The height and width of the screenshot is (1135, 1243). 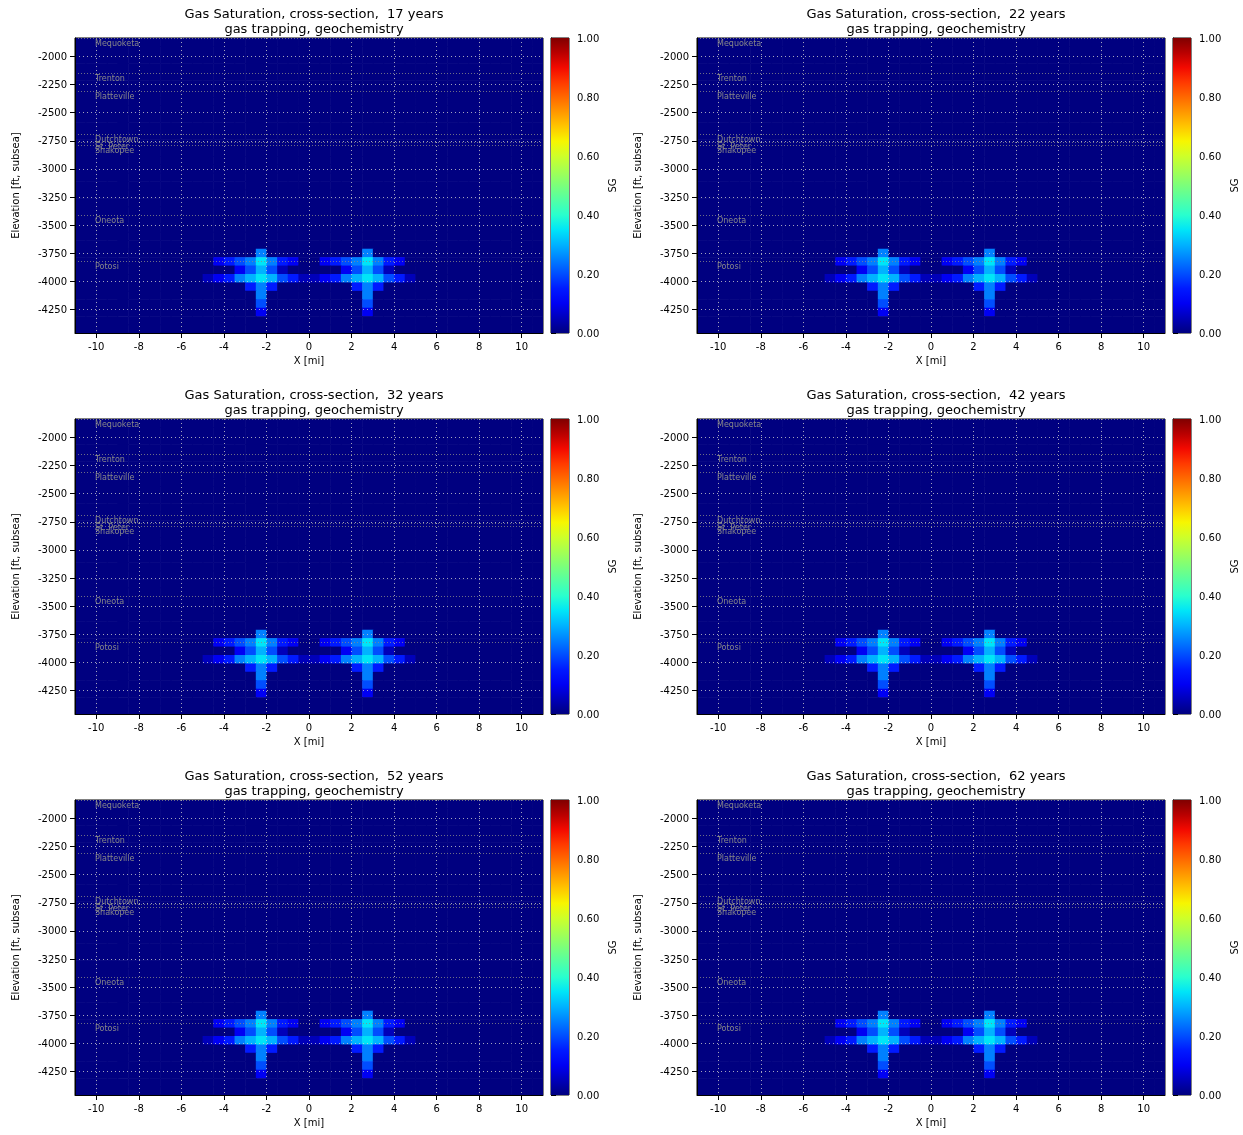 I want to click on y-tick-label: -2500, so click(x=674, y=113).